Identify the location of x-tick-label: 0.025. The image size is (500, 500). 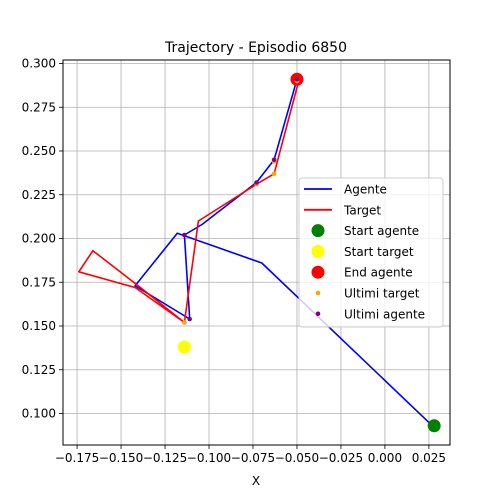
(429, 458).